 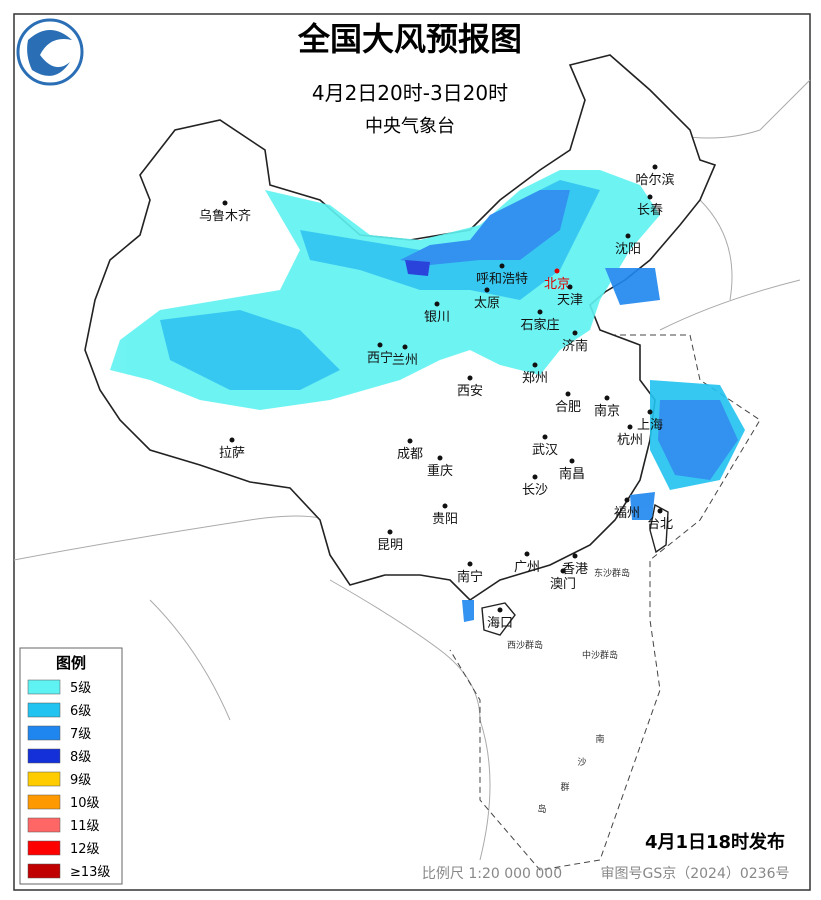 What do you see at coordinates (545, 450) in the screenshot?
I see `city-label: 武汉` at bounding box center [545, 450].